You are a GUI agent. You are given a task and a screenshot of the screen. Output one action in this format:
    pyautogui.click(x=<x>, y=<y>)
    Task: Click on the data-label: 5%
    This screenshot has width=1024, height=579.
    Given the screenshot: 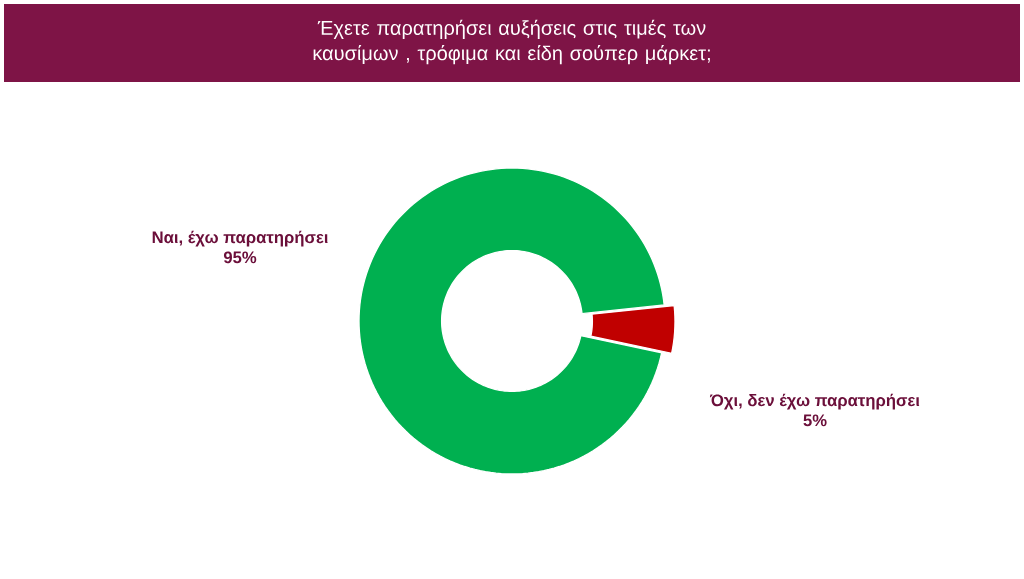 What is the action you would take?
    pyautogui.click(x=815, y=420)
    